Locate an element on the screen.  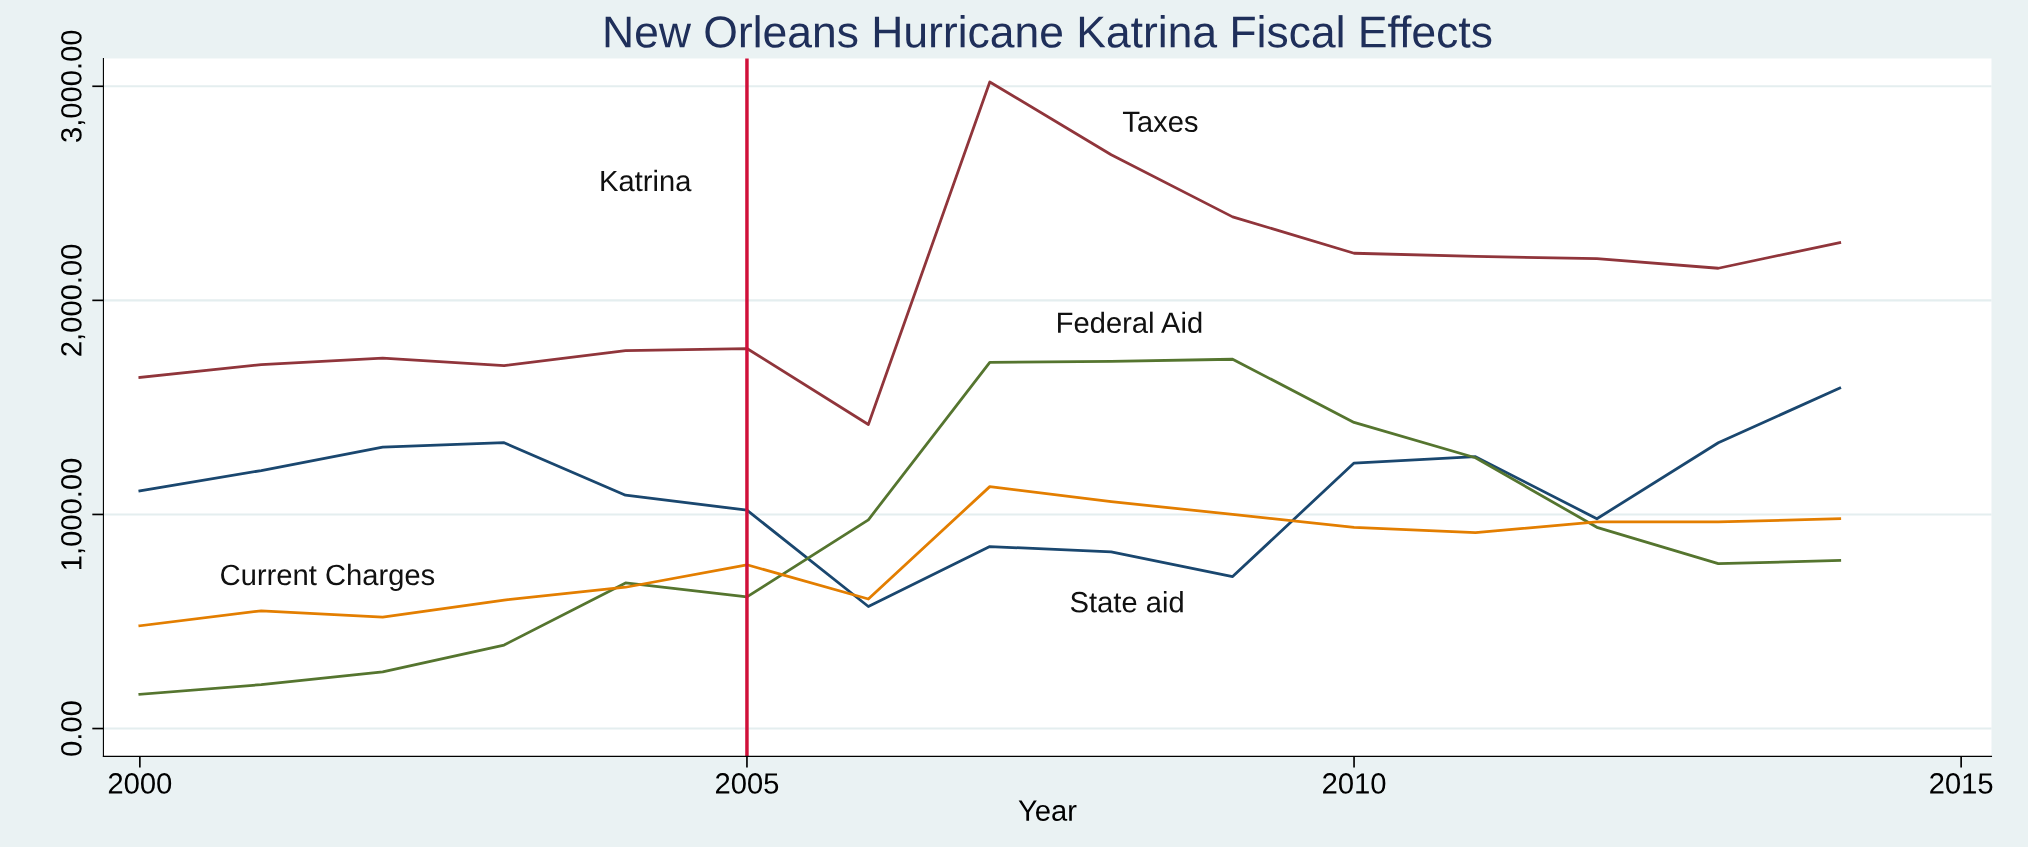
chart-title: New Orleans Hurricane Katrina Fiscal Effects is located at coordinates (1048, 31).